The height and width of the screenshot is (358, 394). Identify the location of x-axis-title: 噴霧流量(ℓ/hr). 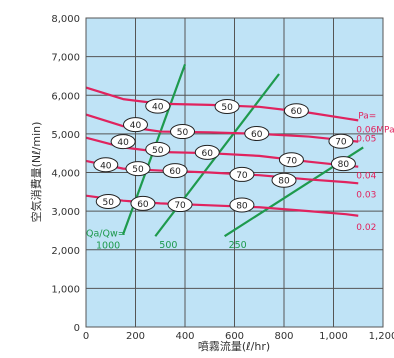
(234, 346).